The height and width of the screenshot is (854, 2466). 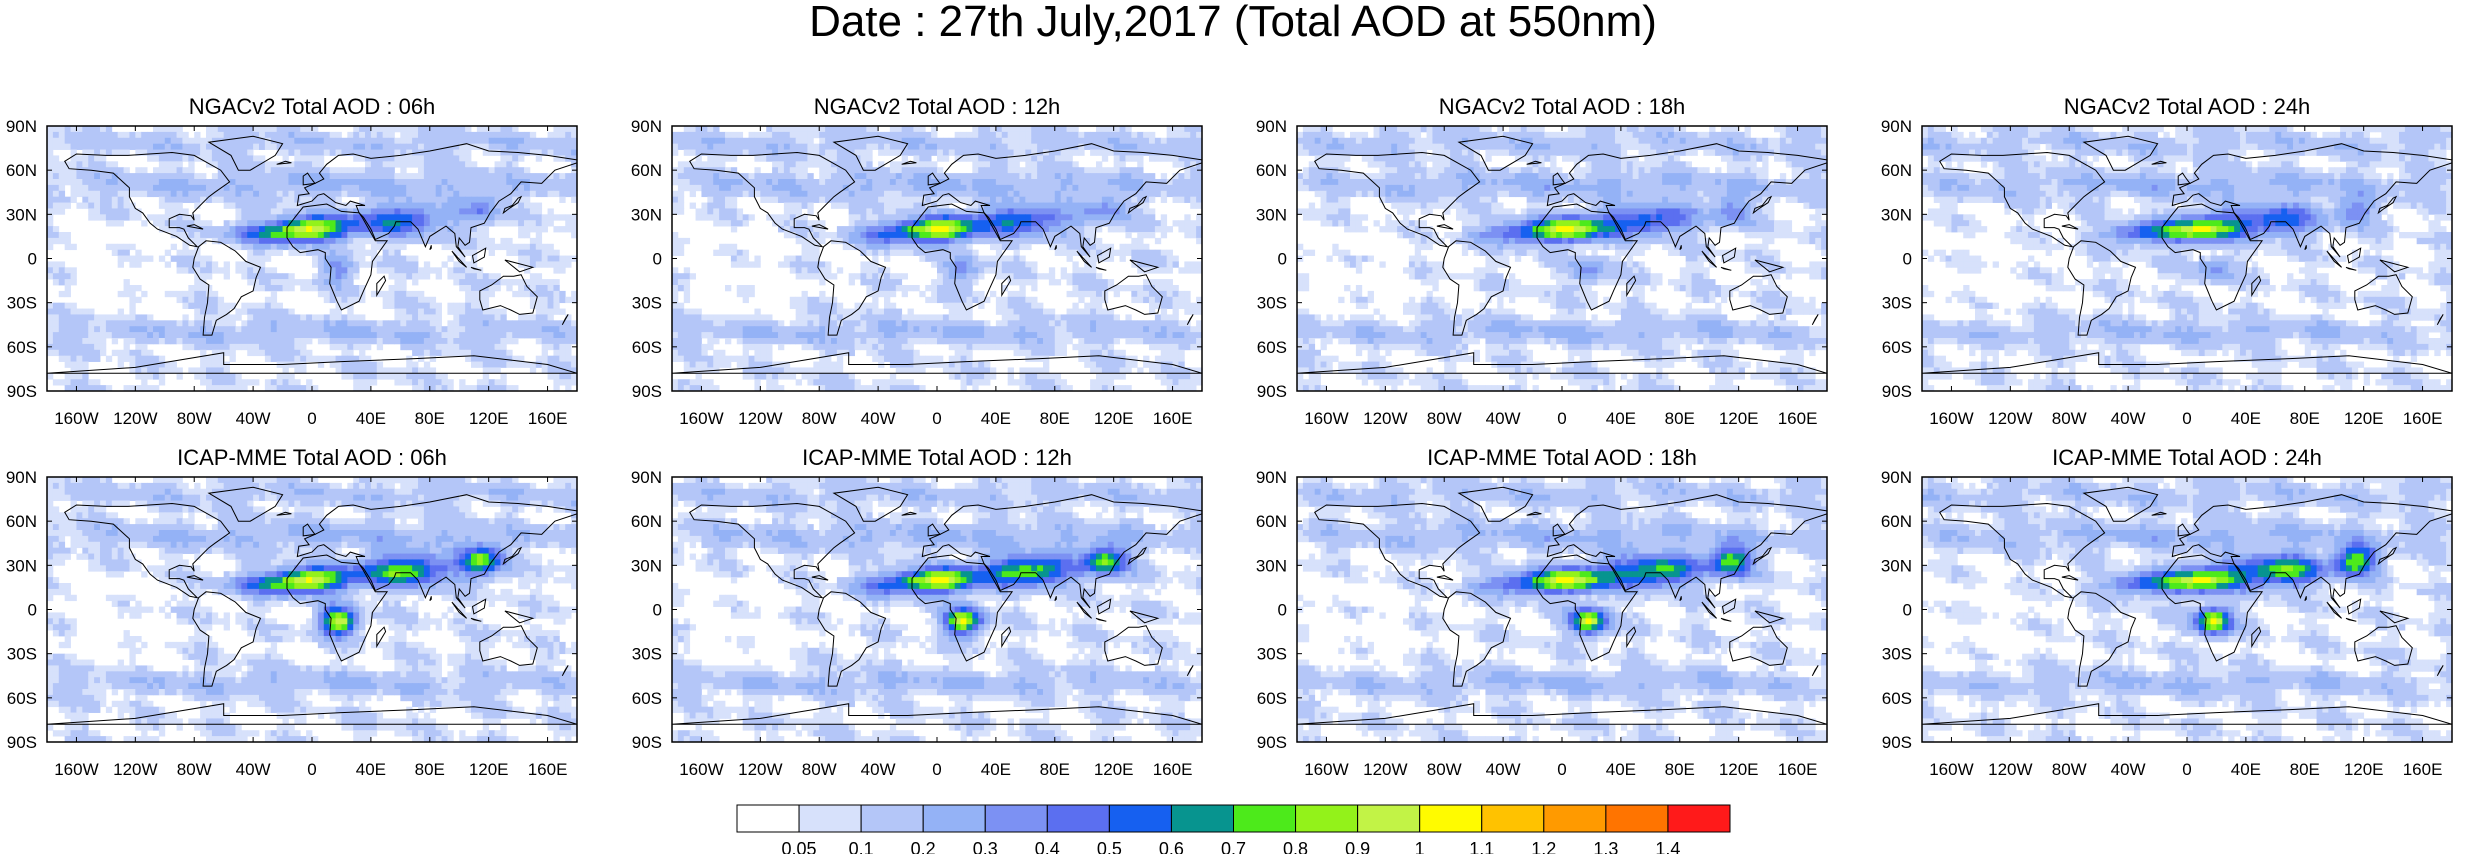 What do you see at coordinates (1481, 846) in the screenshot?
I see `colorbar-label: 1.1` at bounding box center [1481, 846].